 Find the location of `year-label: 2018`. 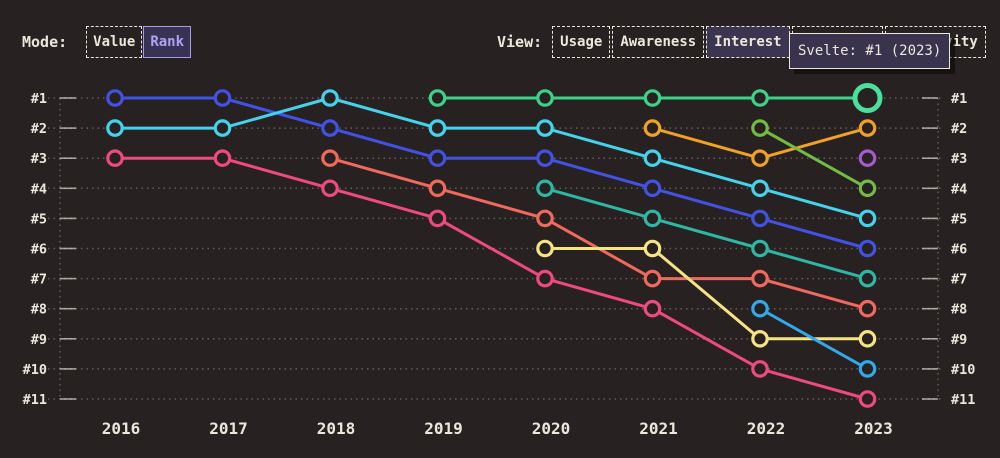

year-label: 2018 is located at coordinates (336, 428).